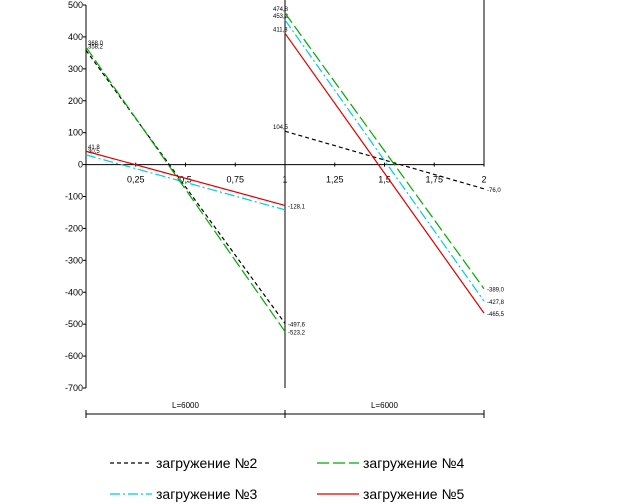 This screenshot has height=504, width=623. What do you see at coordinates (206, 494) in the screenshot?
I see `legend-label: загружение №3` at bounding box center [206, 494].